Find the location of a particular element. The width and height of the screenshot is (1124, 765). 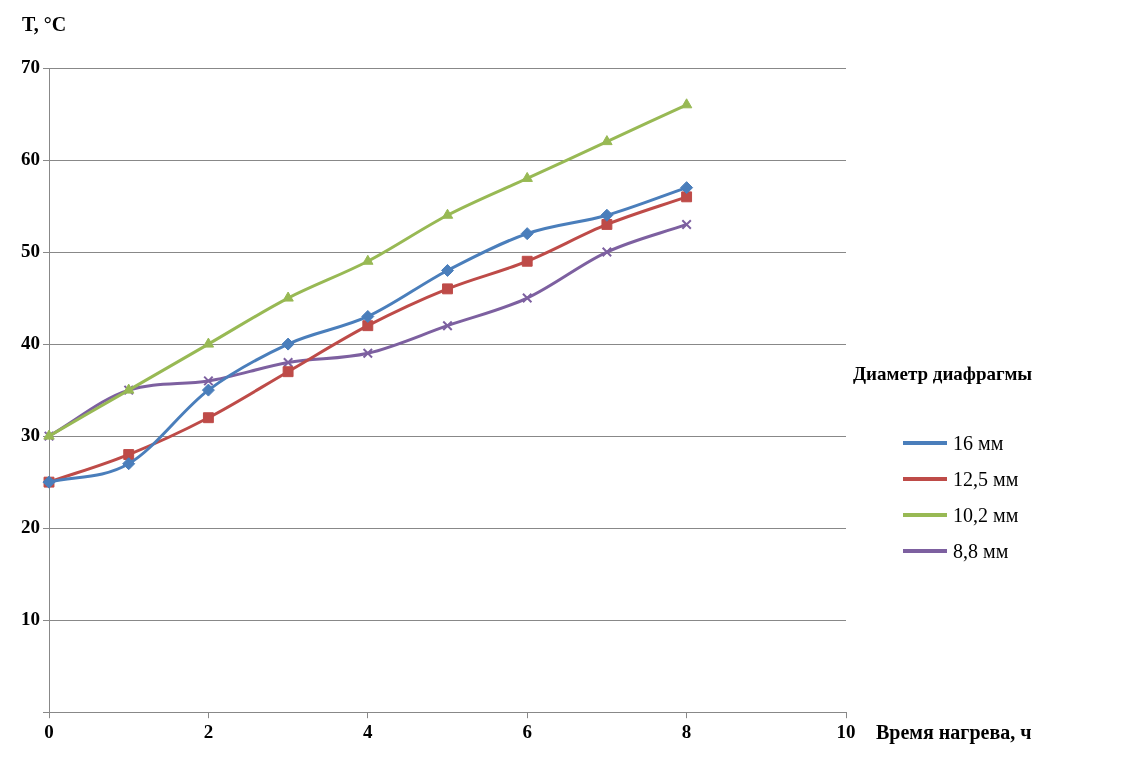

legend-label: 8,8 мм is located at coordinates (981, 551).